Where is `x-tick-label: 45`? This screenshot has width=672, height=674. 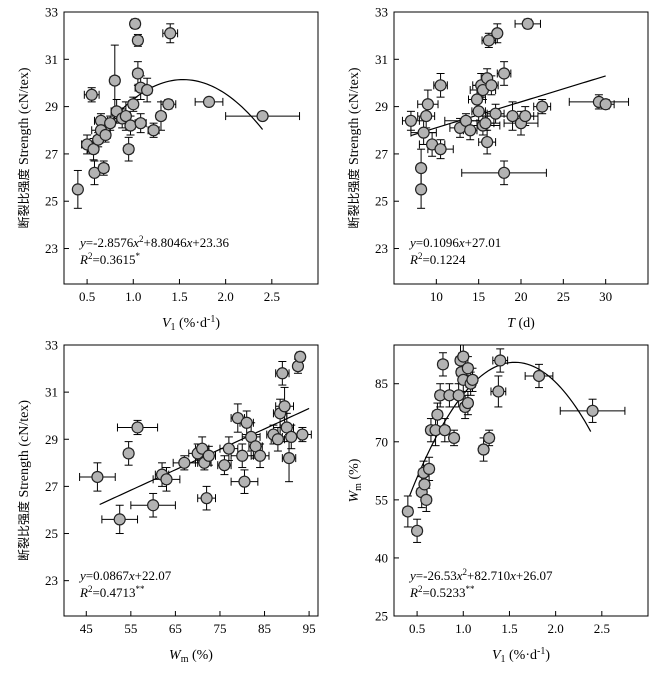 x-tick-label: 45 is located at coordinates (86, 628).